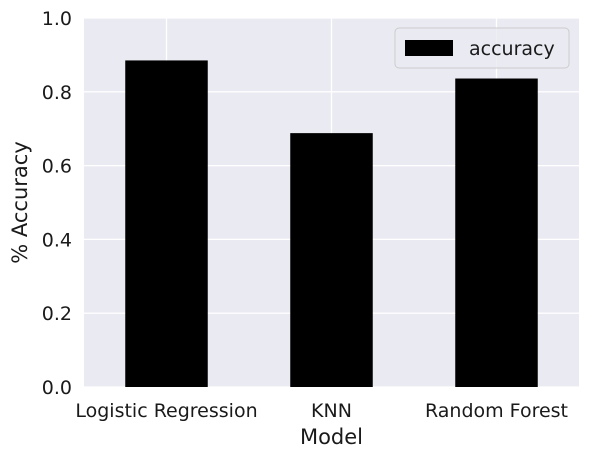 Image resolution: width=589 pixels, height=459 pixels. I want to click on x-tick-label: Random Forest, so click(496, 411).